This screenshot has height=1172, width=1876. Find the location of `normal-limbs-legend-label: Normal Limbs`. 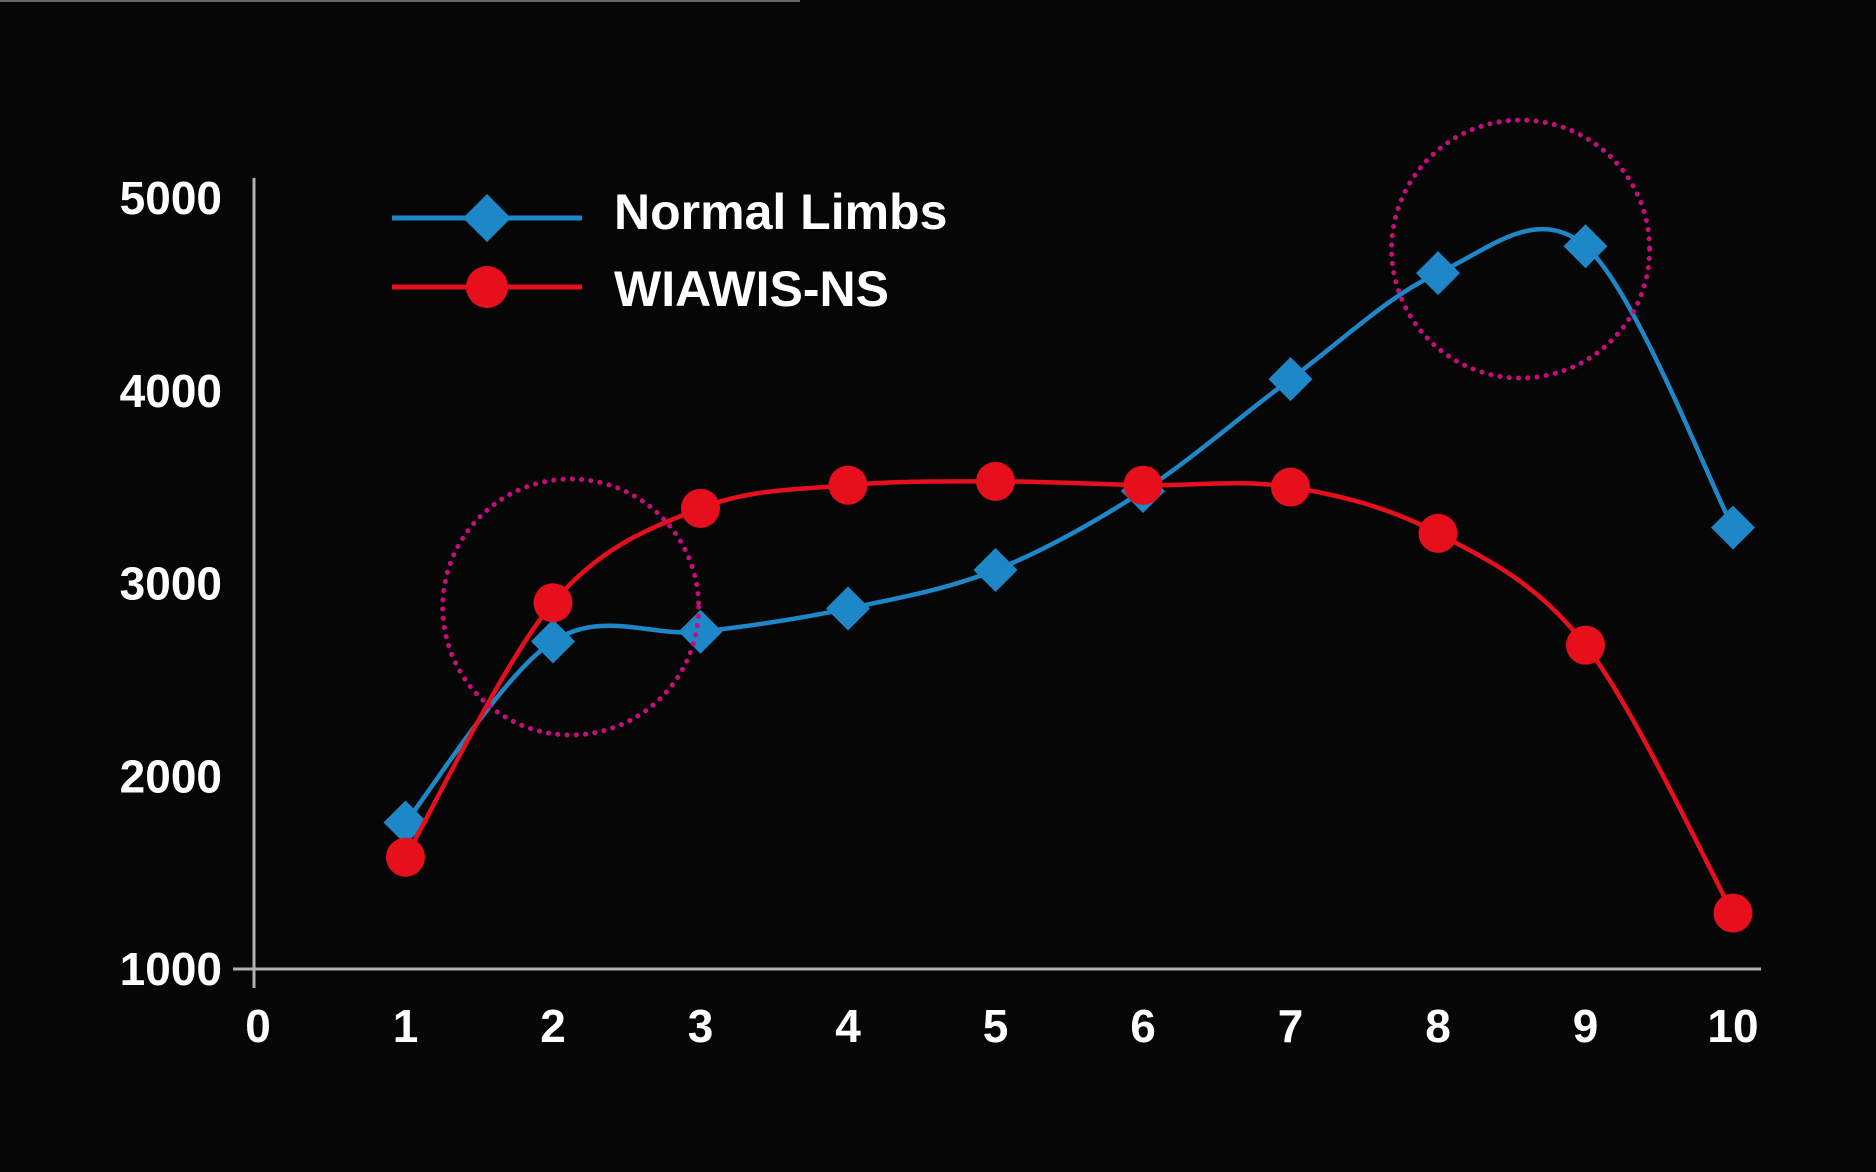

normal-limbs-legend-label: Normal Limbs is located at coordinates (780, 212).